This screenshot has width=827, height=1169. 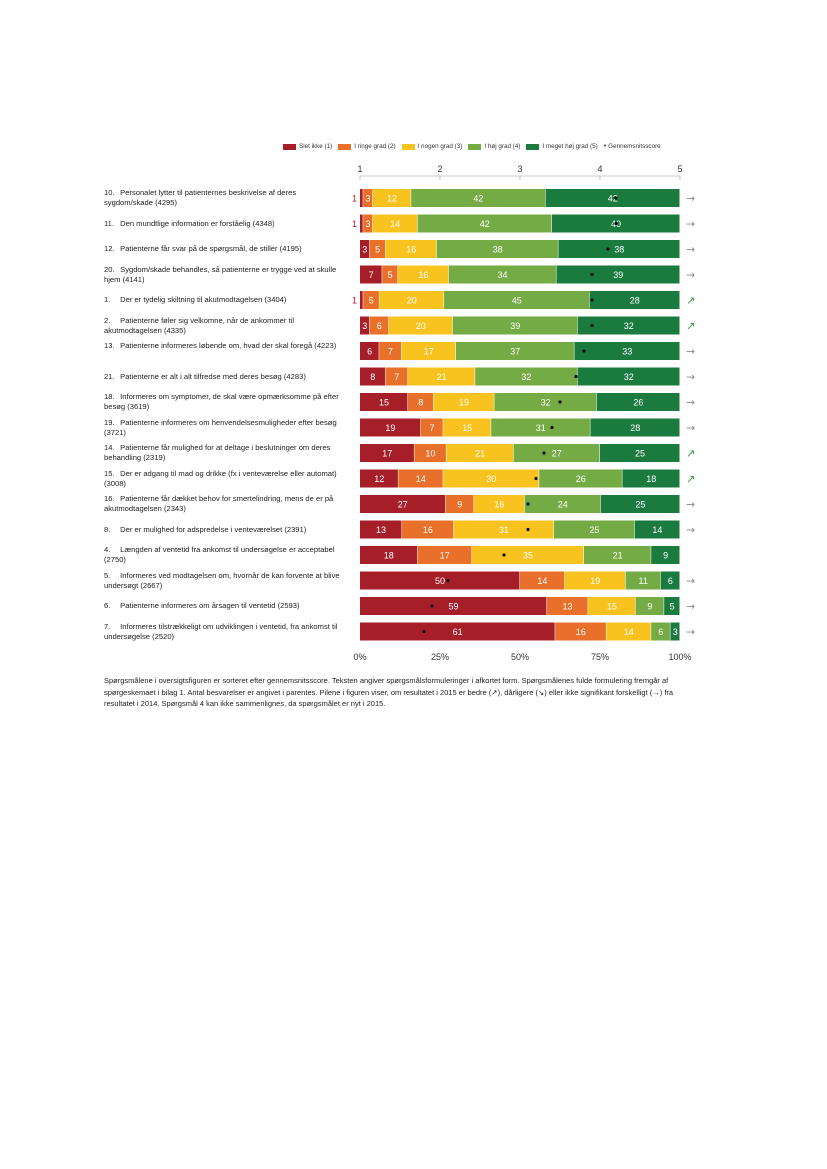 What do you see at coordinates (619, 250) in the screenshot?
I see `bar-value-label: 38` at bounding box center [619, 250].